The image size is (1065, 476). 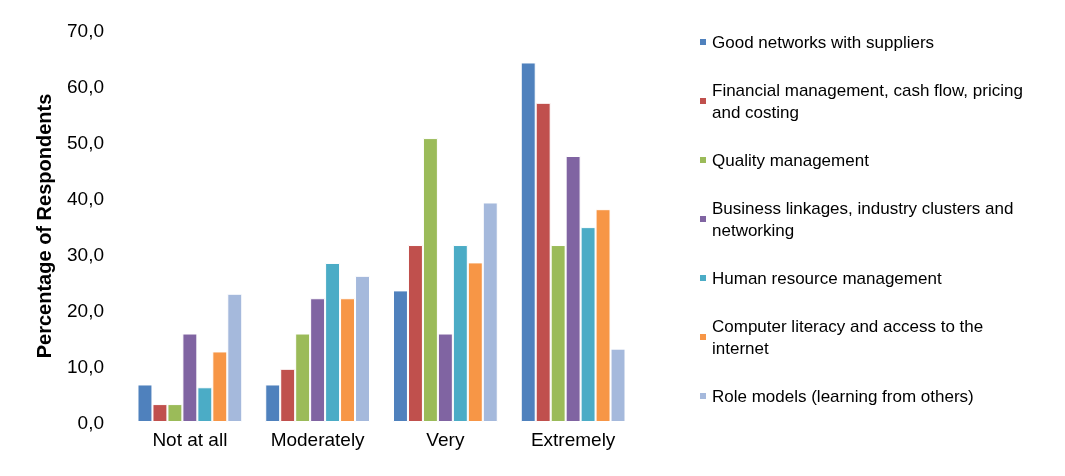 I want to click on y-tick-label: 50,0, so click(x=85, y=142).